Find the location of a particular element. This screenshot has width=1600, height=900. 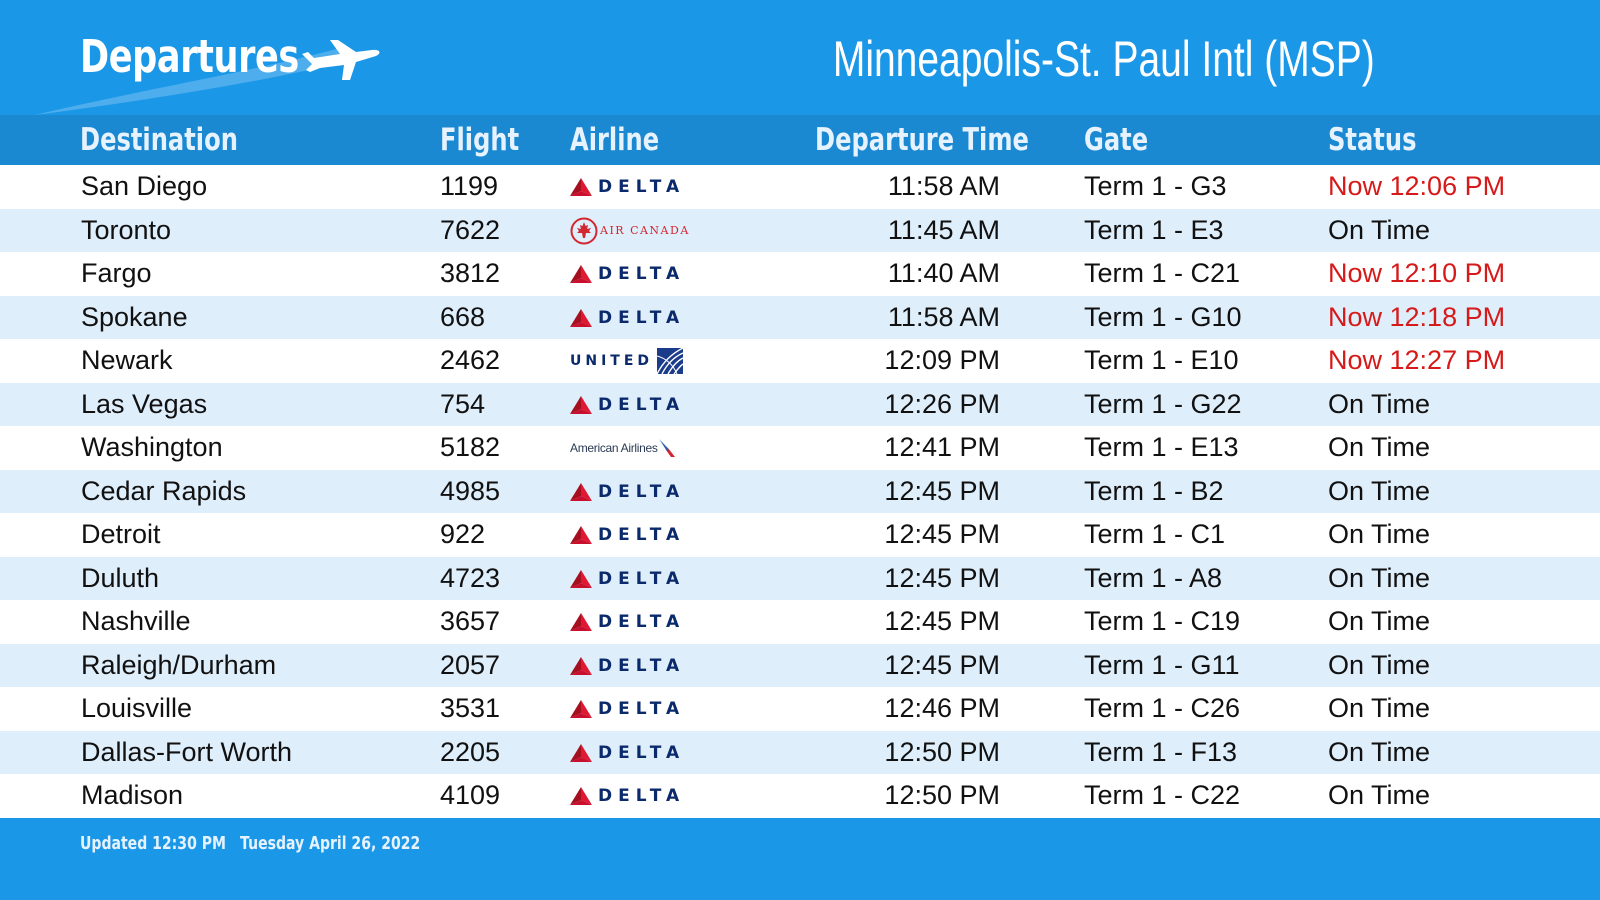

gate-cell: Term 1 - G11 is located at coordinates (1162, 664).